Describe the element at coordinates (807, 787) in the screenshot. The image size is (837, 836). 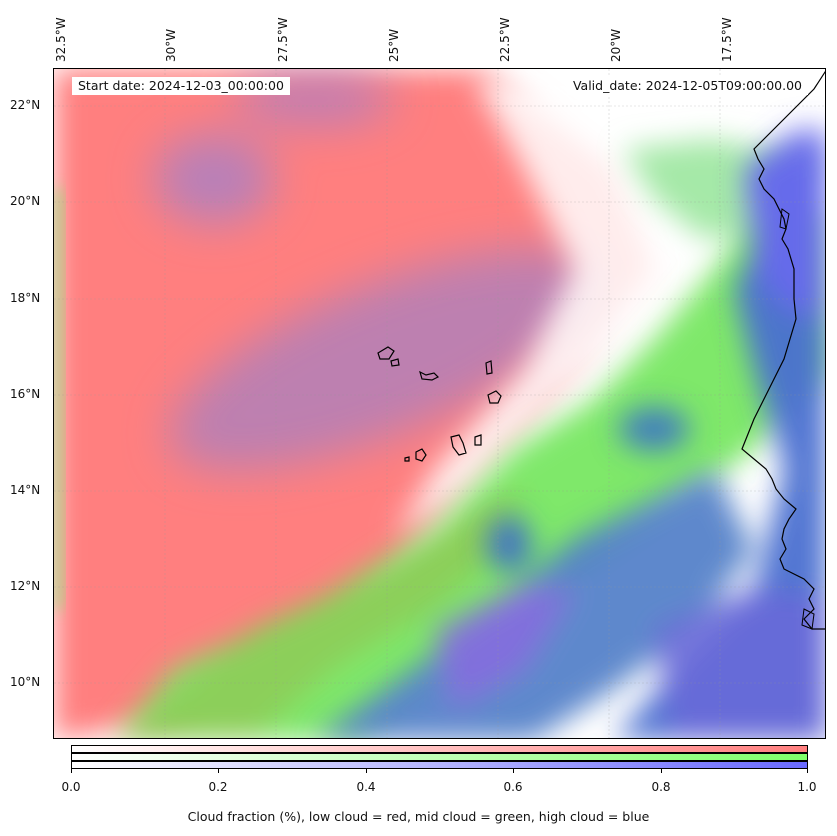
I see `colorbar-tick-label-1.0: 1.0` at that location.